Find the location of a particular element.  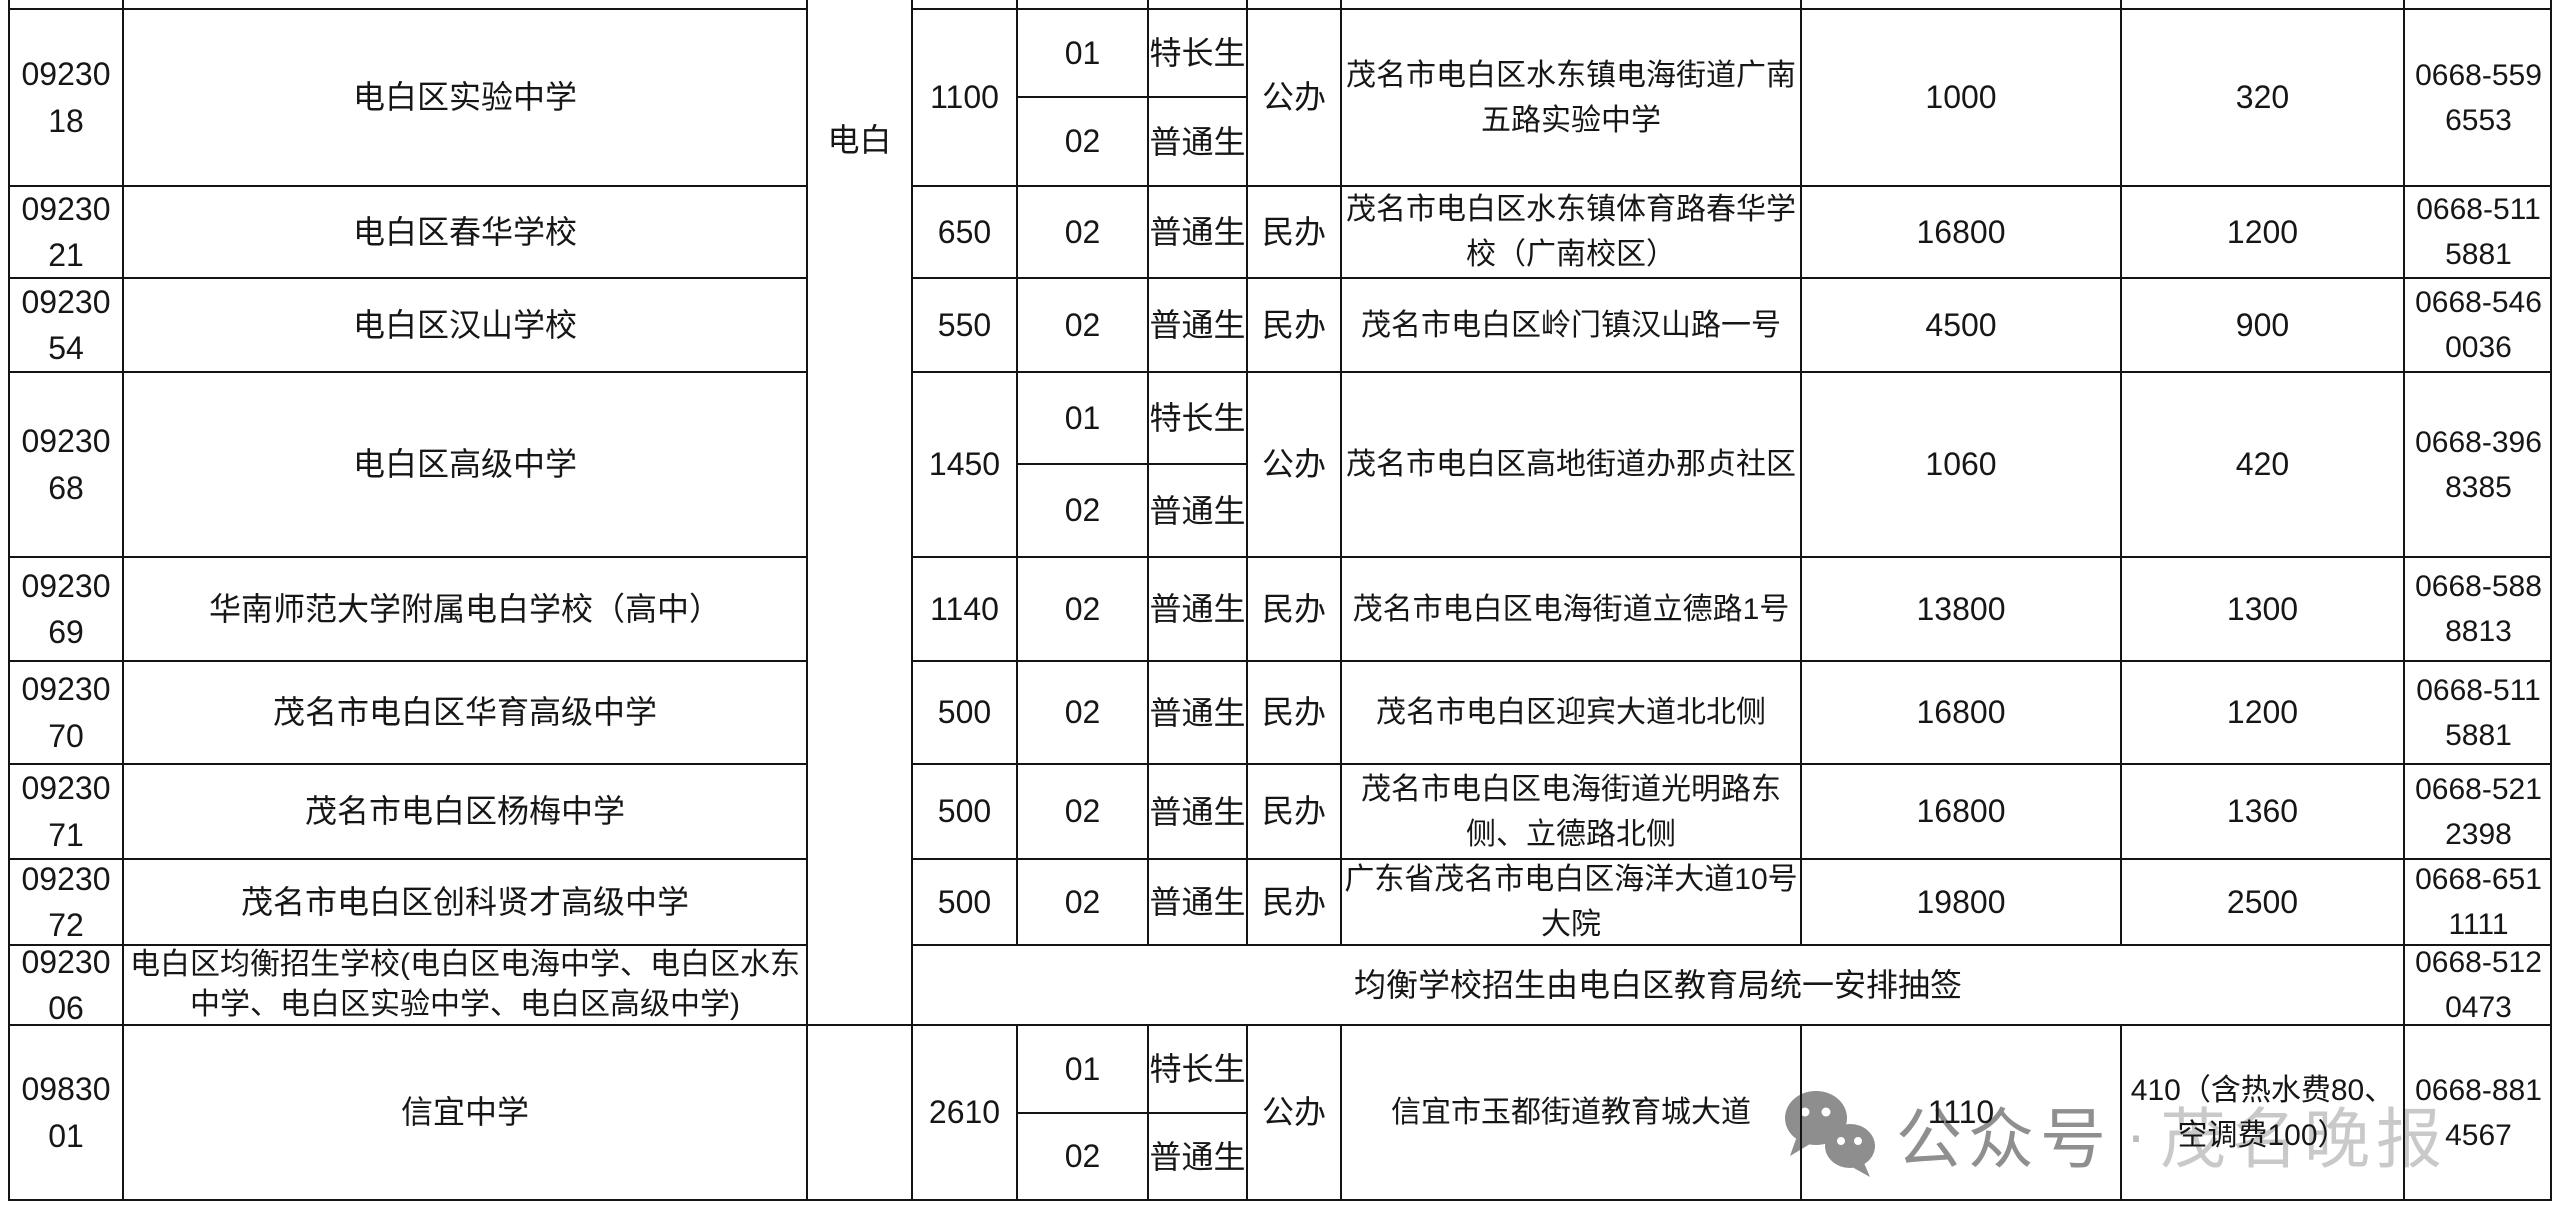

cell-school: 电白区春华学校 is located at coordinates (464, 231).